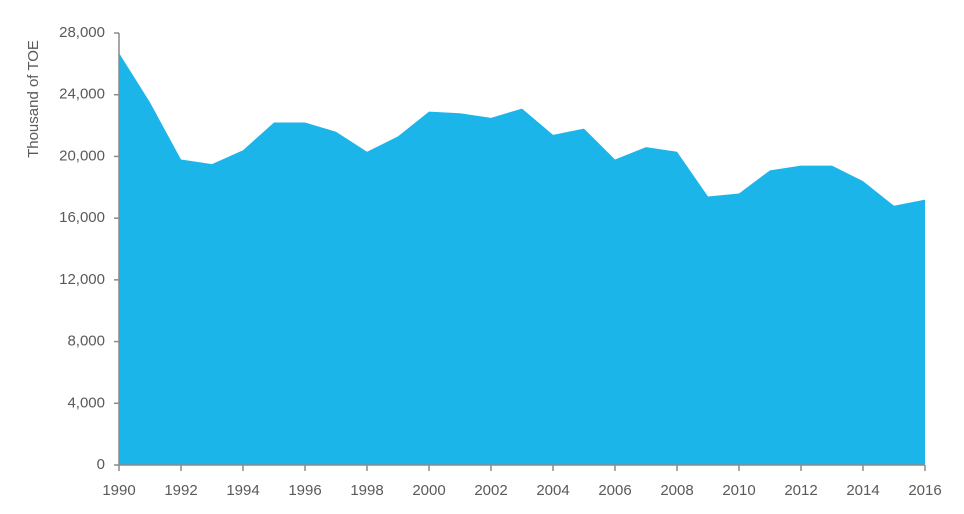  What do you see at coordinates (552, 490) in the screenshot?
I see `x-tick-label: 2004` at bounding box center [552, 490].